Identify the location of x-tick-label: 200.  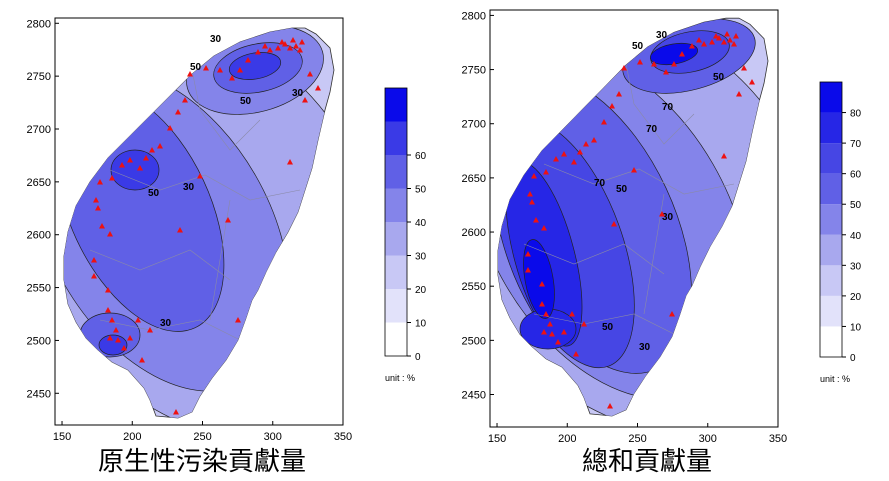
(567, 439).